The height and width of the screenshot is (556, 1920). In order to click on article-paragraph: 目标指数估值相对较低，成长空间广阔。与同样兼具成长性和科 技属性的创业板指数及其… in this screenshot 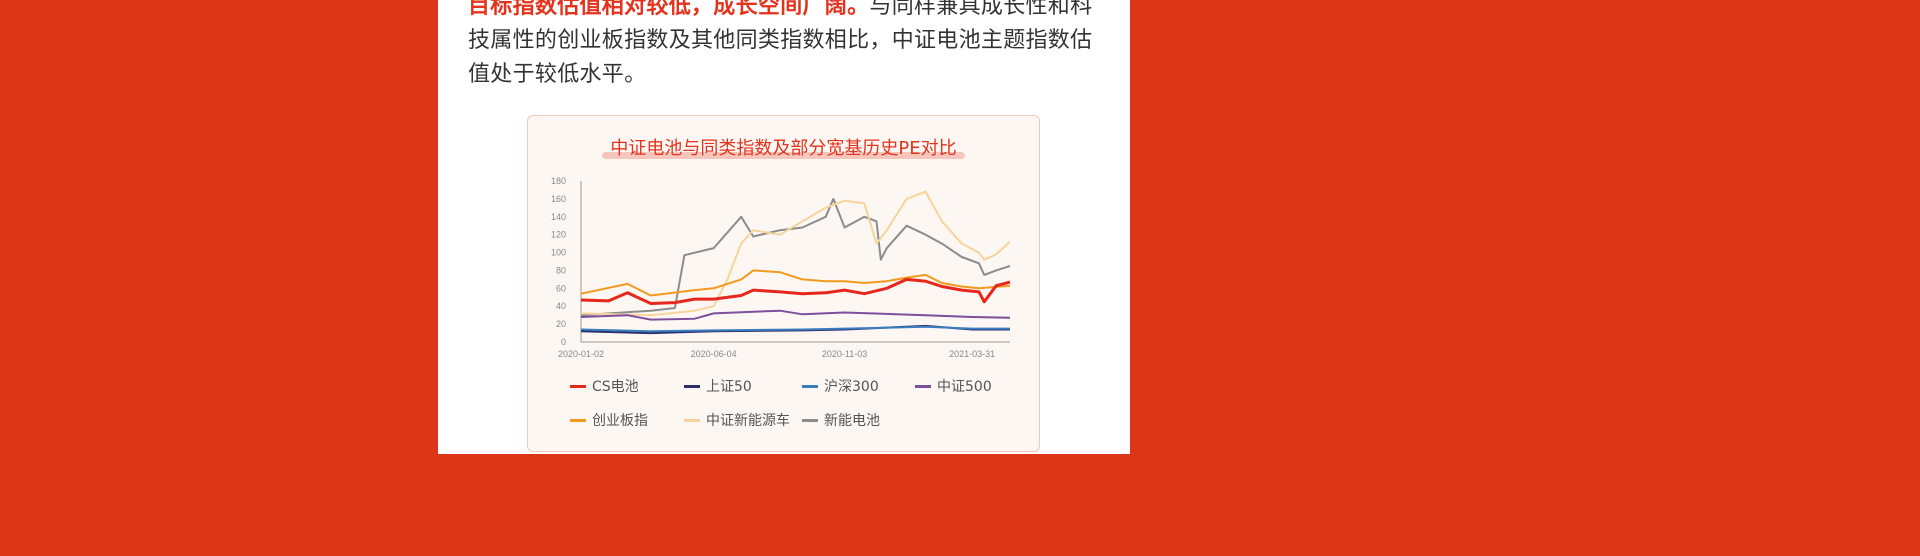, I will do `click(790, 46)`.